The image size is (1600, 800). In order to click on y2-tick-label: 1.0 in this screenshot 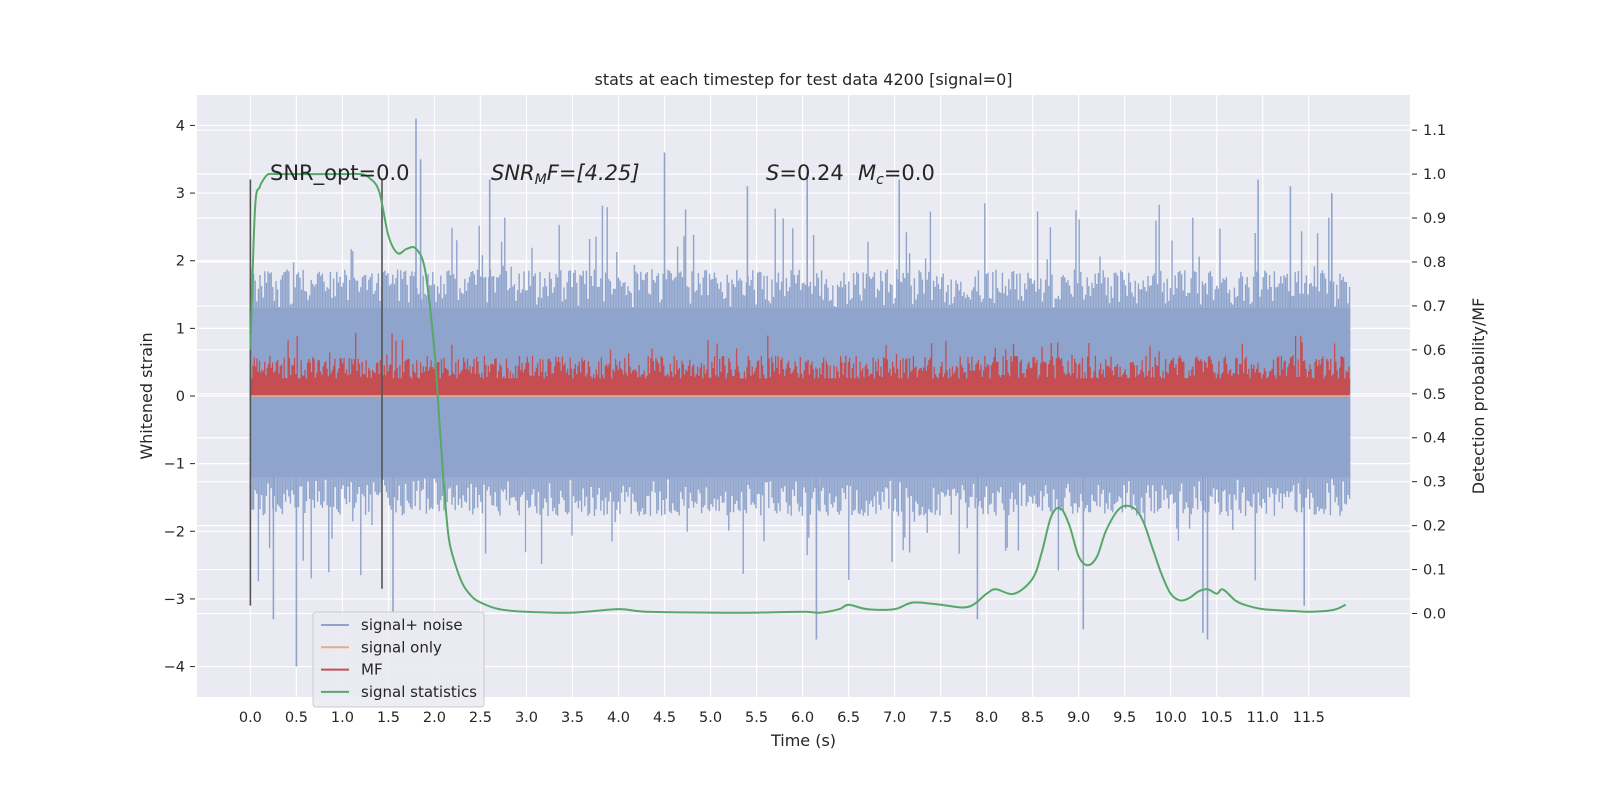, I will do `click(1434, 175)`.